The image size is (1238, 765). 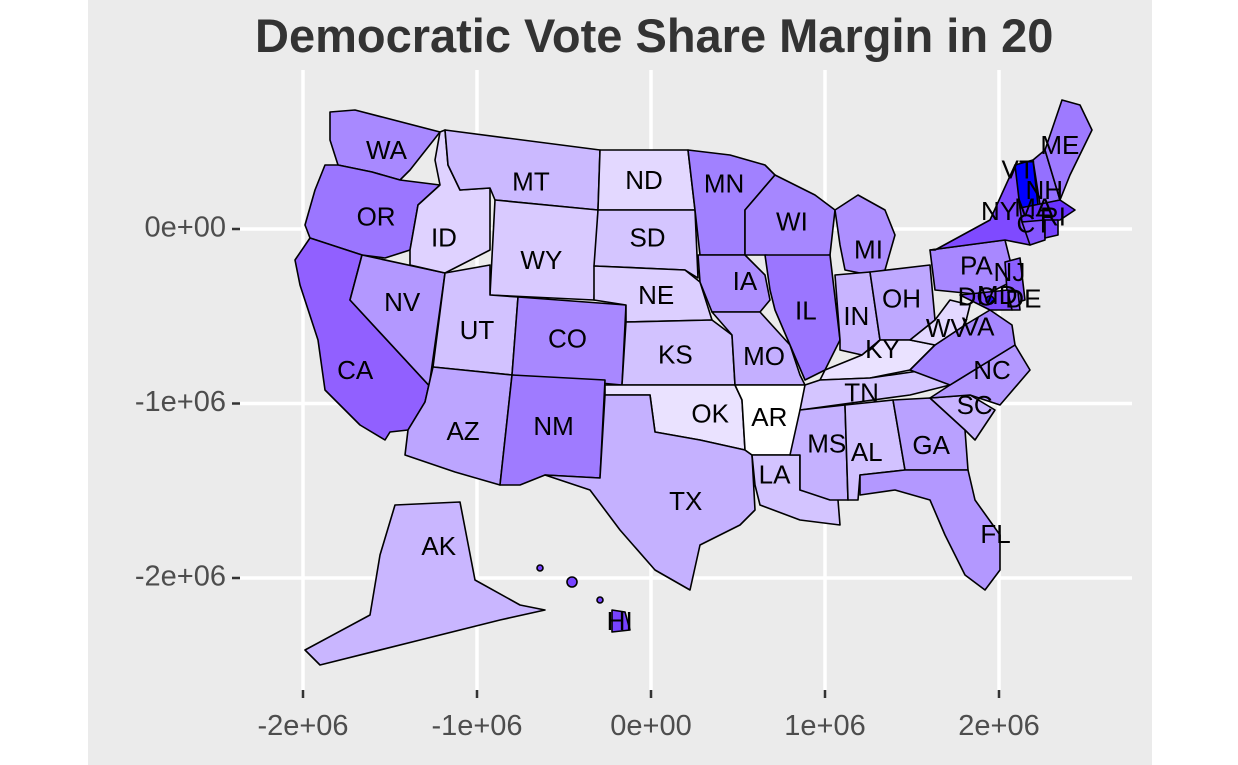 What do you see at coordinates (745, 281) in the screenshot?
I see `state-label-ia: IA` at bounding box center [745, 281].